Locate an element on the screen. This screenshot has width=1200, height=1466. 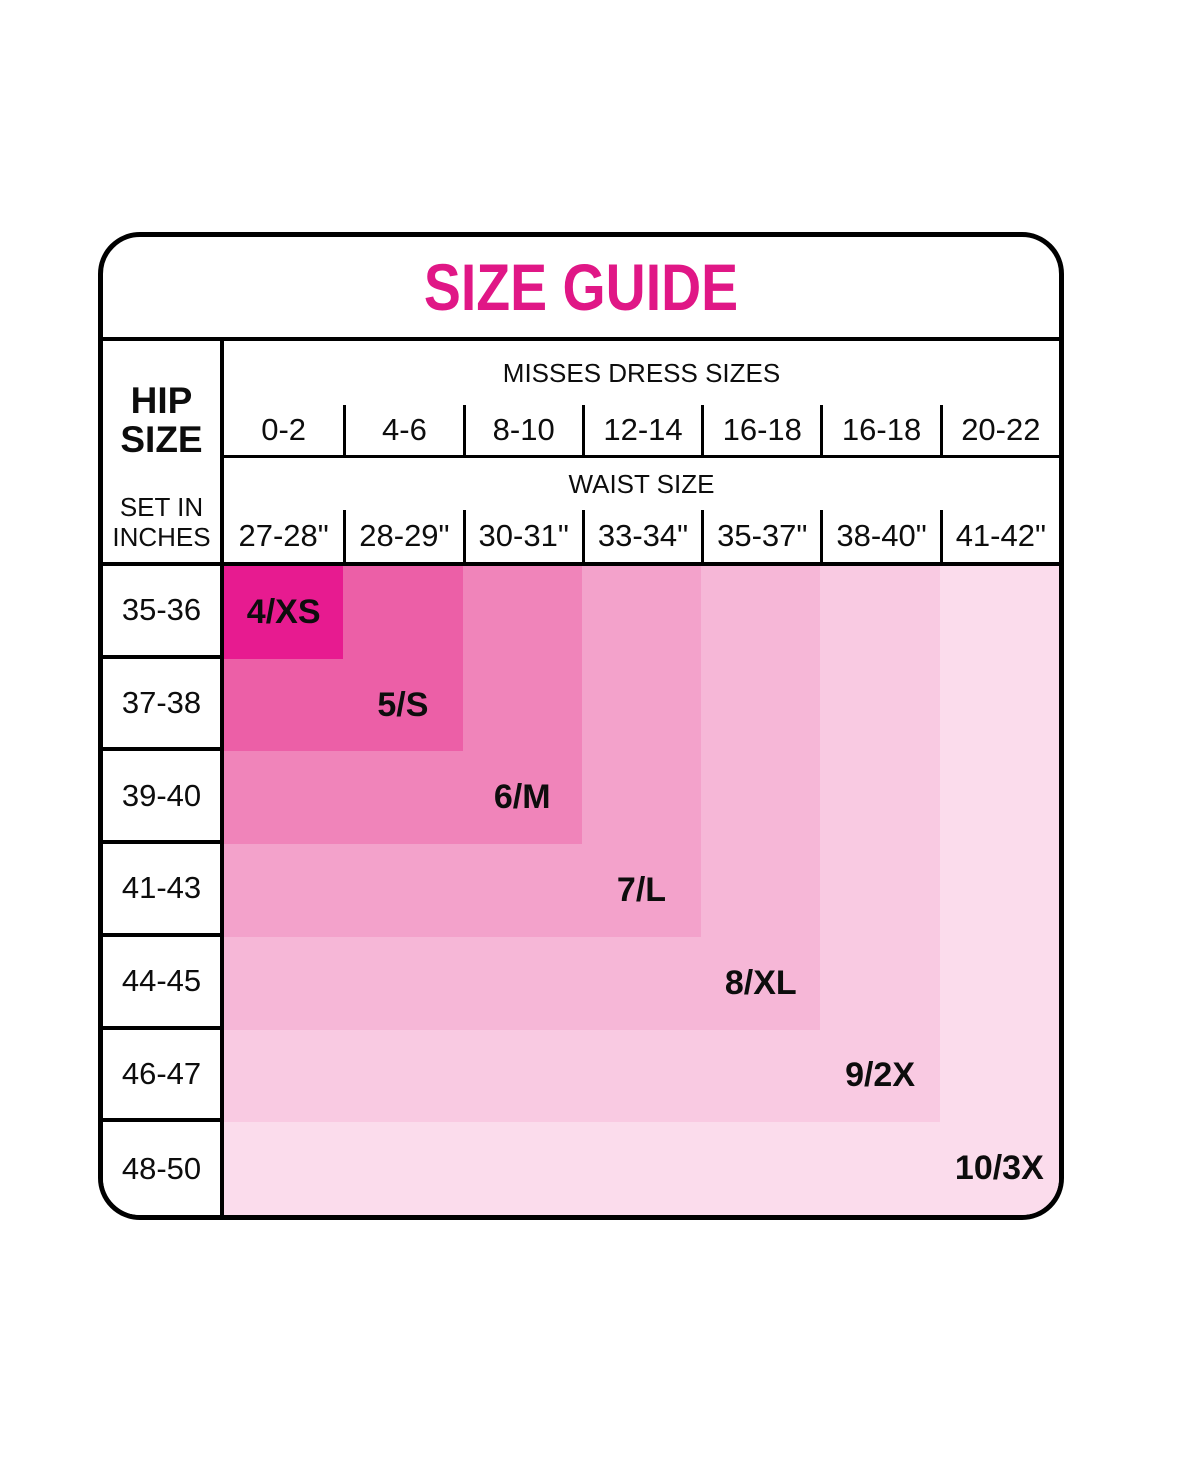
size-label-cell: 5/S is located at coordinates (403, 705).